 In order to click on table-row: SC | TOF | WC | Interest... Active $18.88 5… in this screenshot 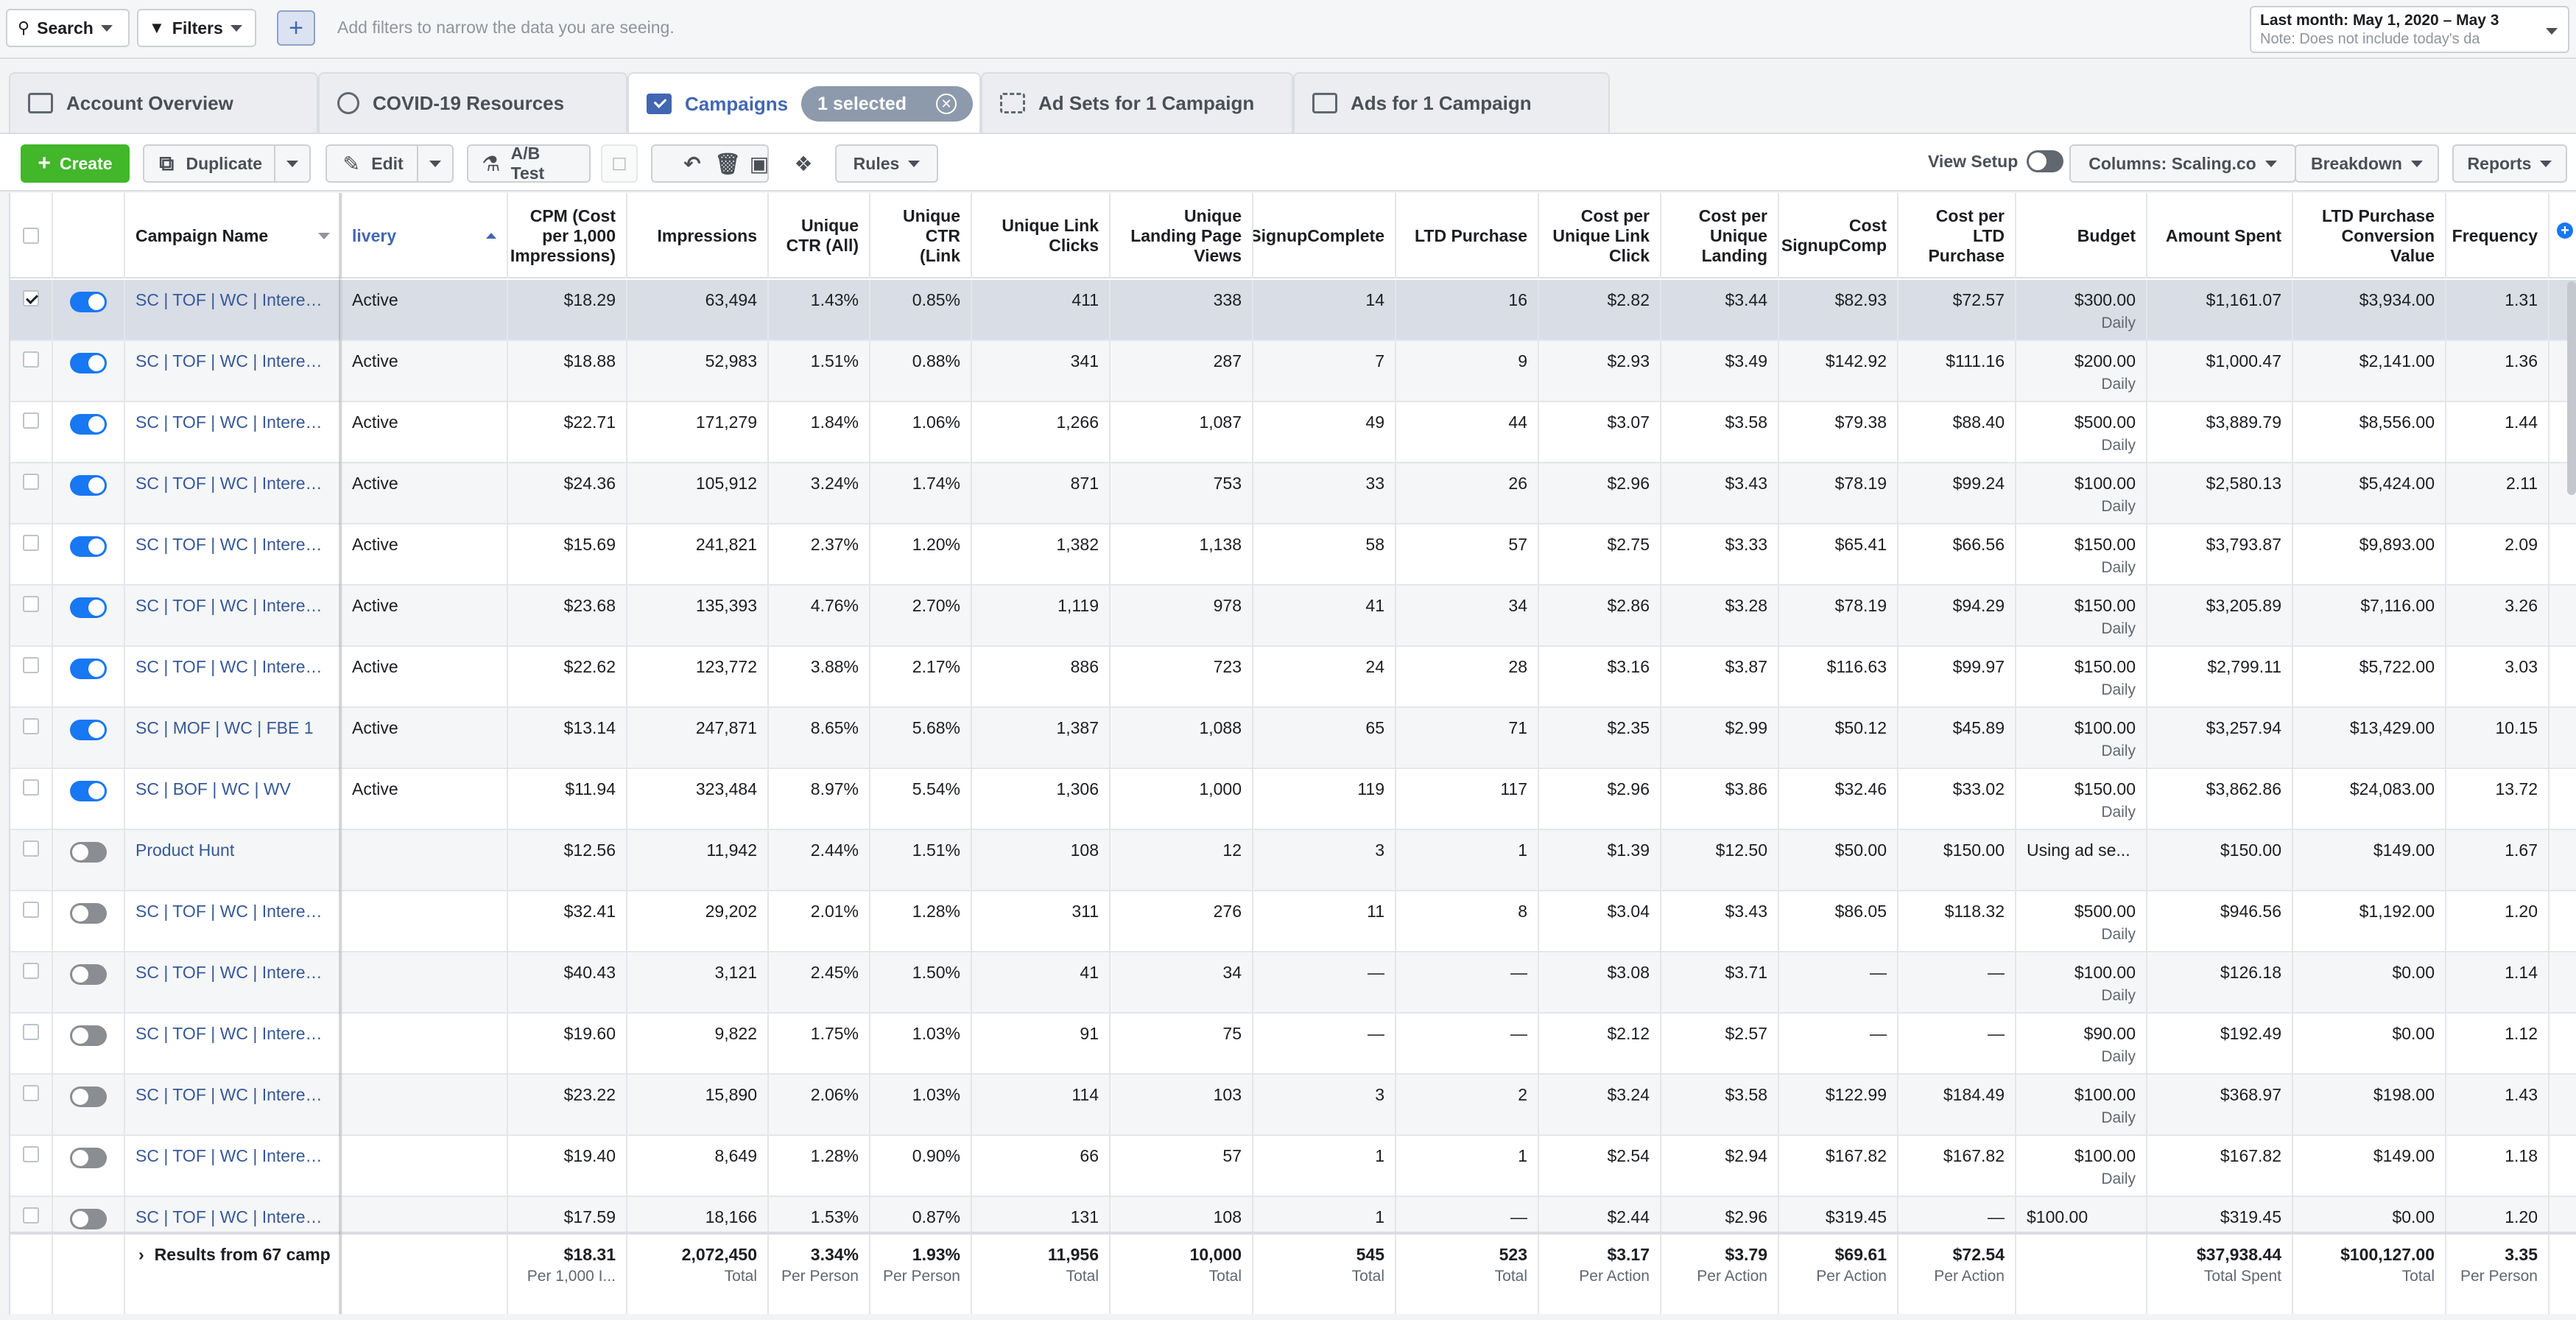, I will do `click(1293, 372)`.